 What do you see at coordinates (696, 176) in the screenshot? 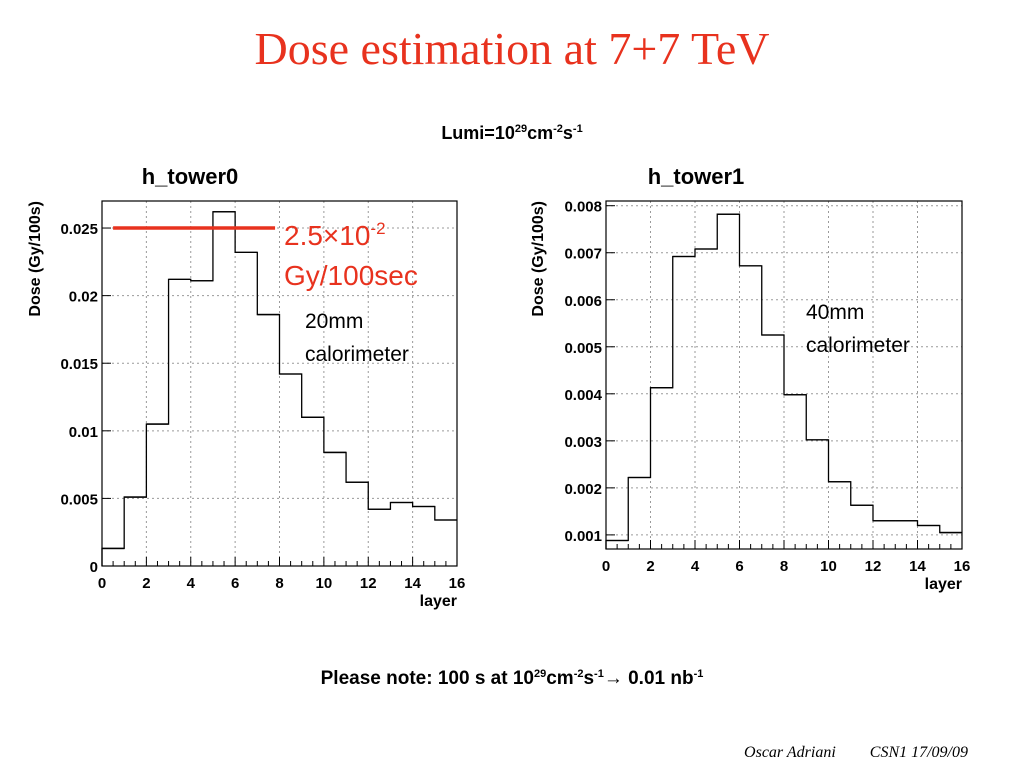
I see `chart-title-tower1: h_tower1` at bounding box center [696, 176].